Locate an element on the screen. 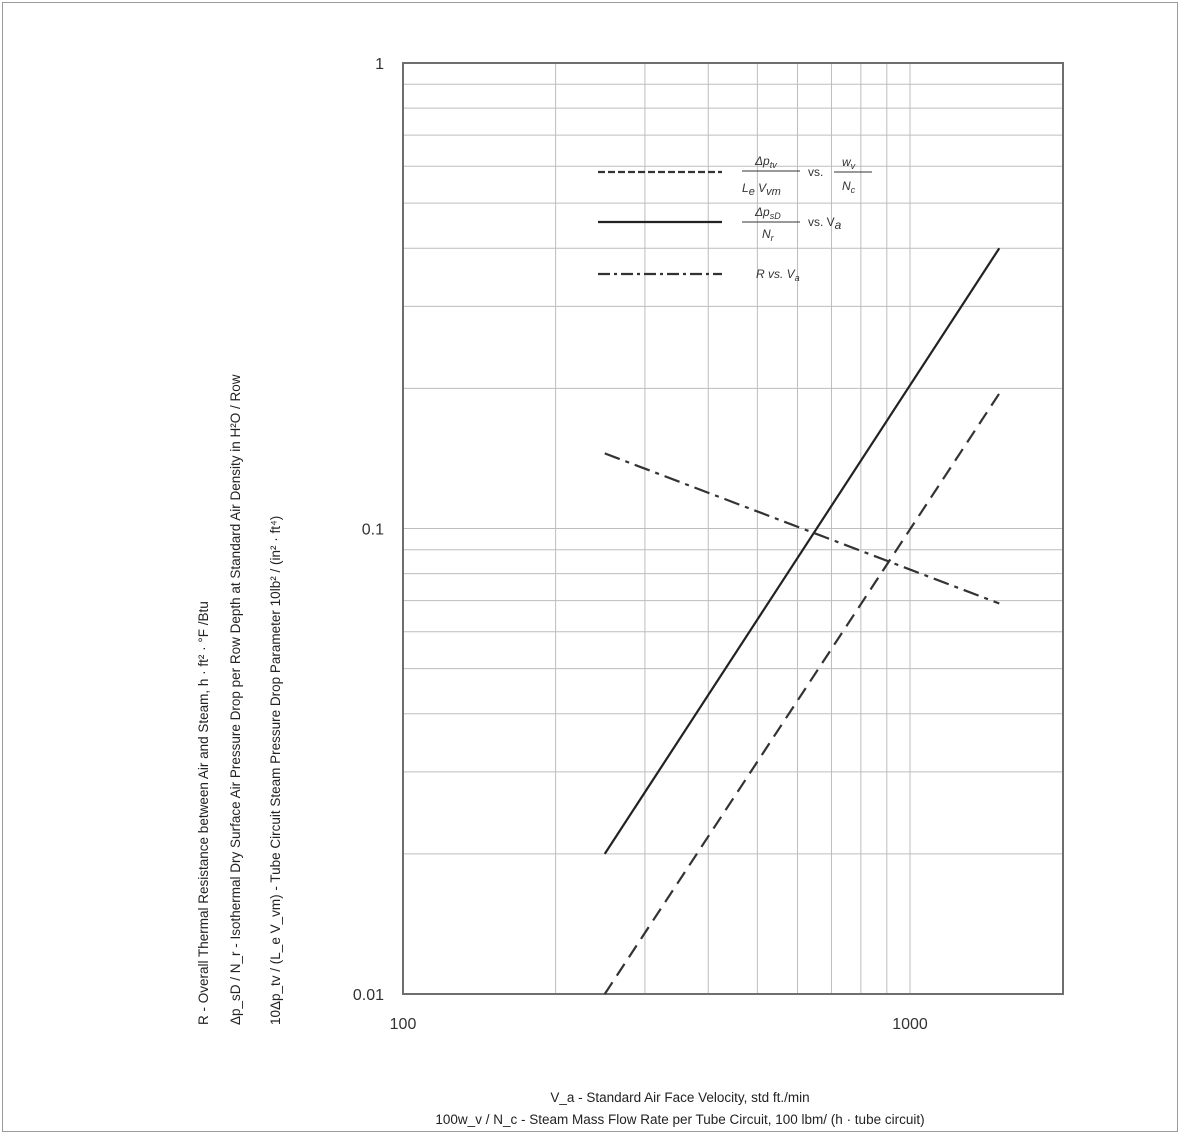 The width and height of the screenshot is (1182, 1136). legend-2-numerator: ΔpsD is located at coordinates (767, 213).